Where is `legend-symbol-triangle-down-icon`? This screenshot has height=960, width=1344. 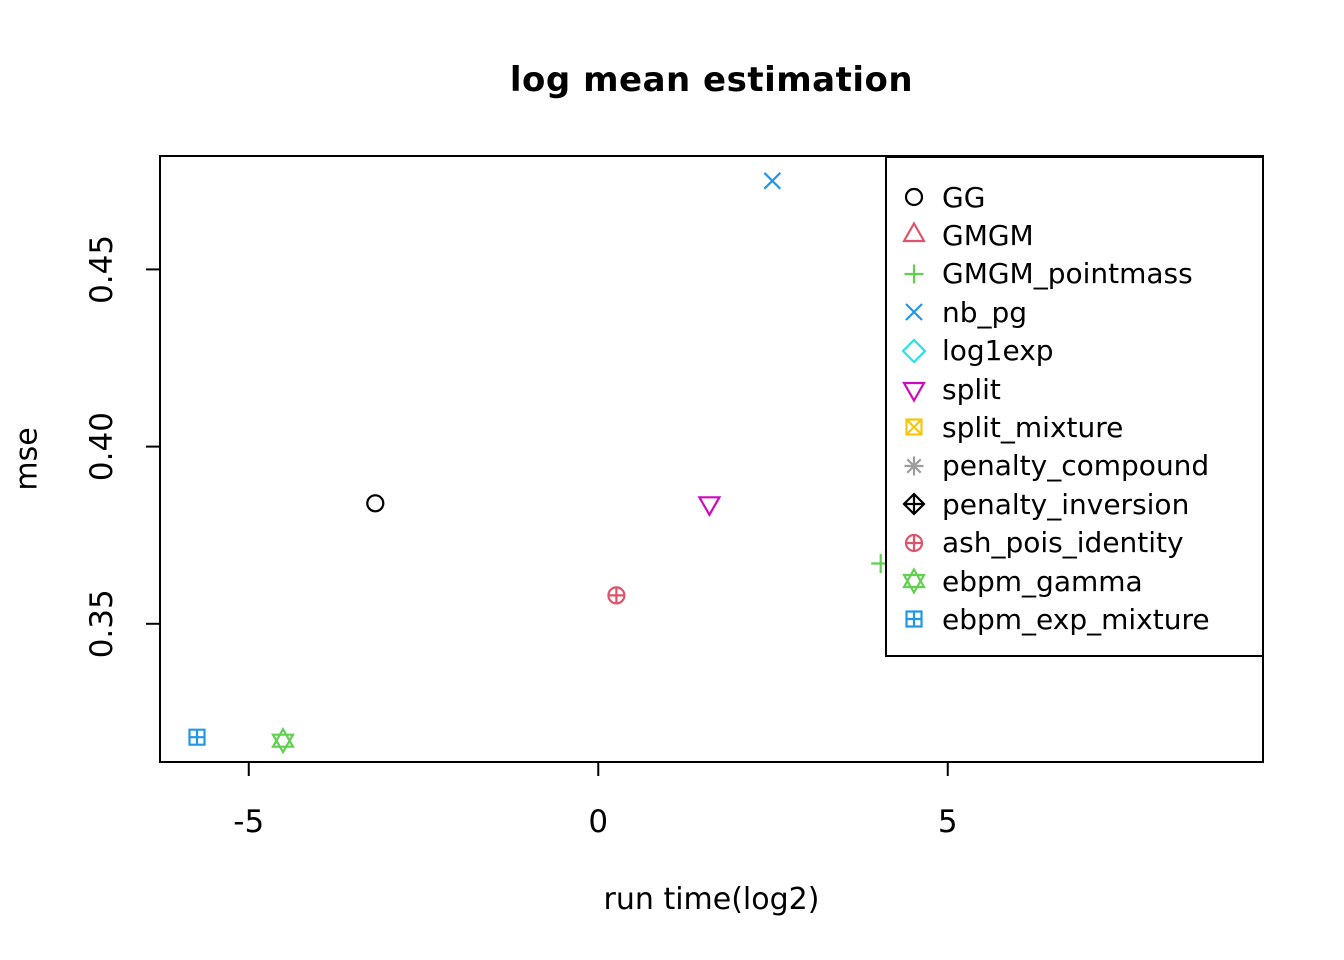
legend-symbol-triangle-down-icon is located at coordinates (914, 392).